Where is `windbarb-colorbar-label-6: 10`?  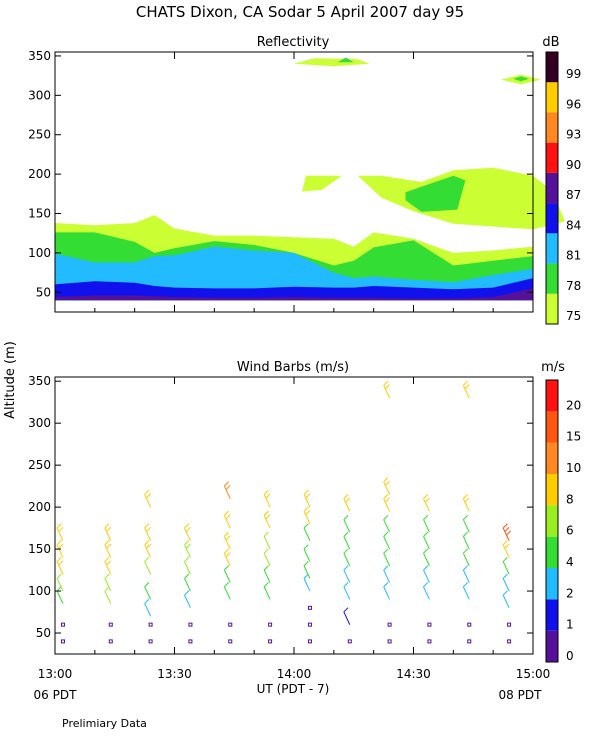 windbarb-colorbar-label-6: 10 is located at coordinates (573, 468).